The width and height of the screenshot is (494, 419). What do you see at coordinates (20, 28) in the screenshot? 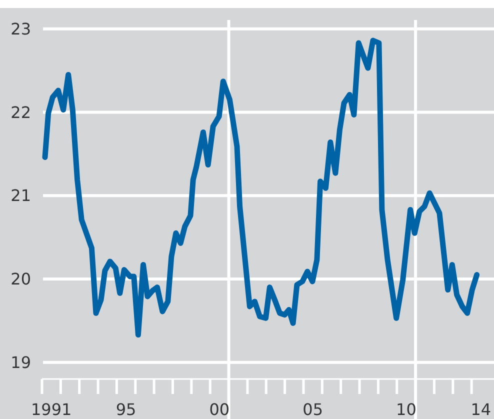
I see `y-tick-label: 23` at bounding box center [20, 28].